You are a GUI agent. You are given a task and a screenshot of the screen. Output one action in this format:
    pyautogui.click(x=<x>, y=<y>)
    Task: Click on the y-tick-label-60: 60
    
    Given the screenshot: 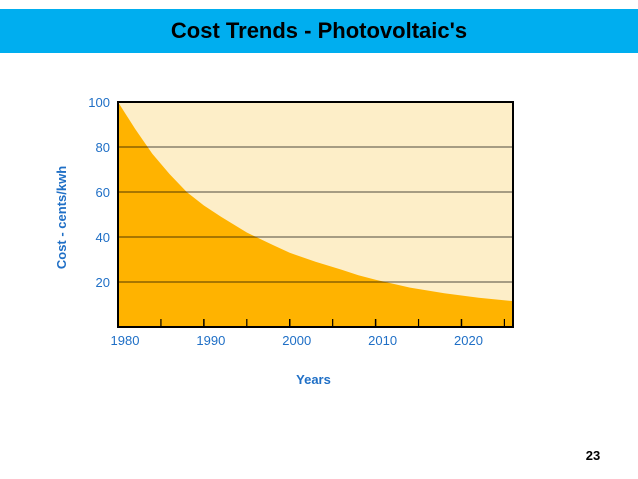 What is the action you would take?
    pyautogui.click(x=103, y=192)
    